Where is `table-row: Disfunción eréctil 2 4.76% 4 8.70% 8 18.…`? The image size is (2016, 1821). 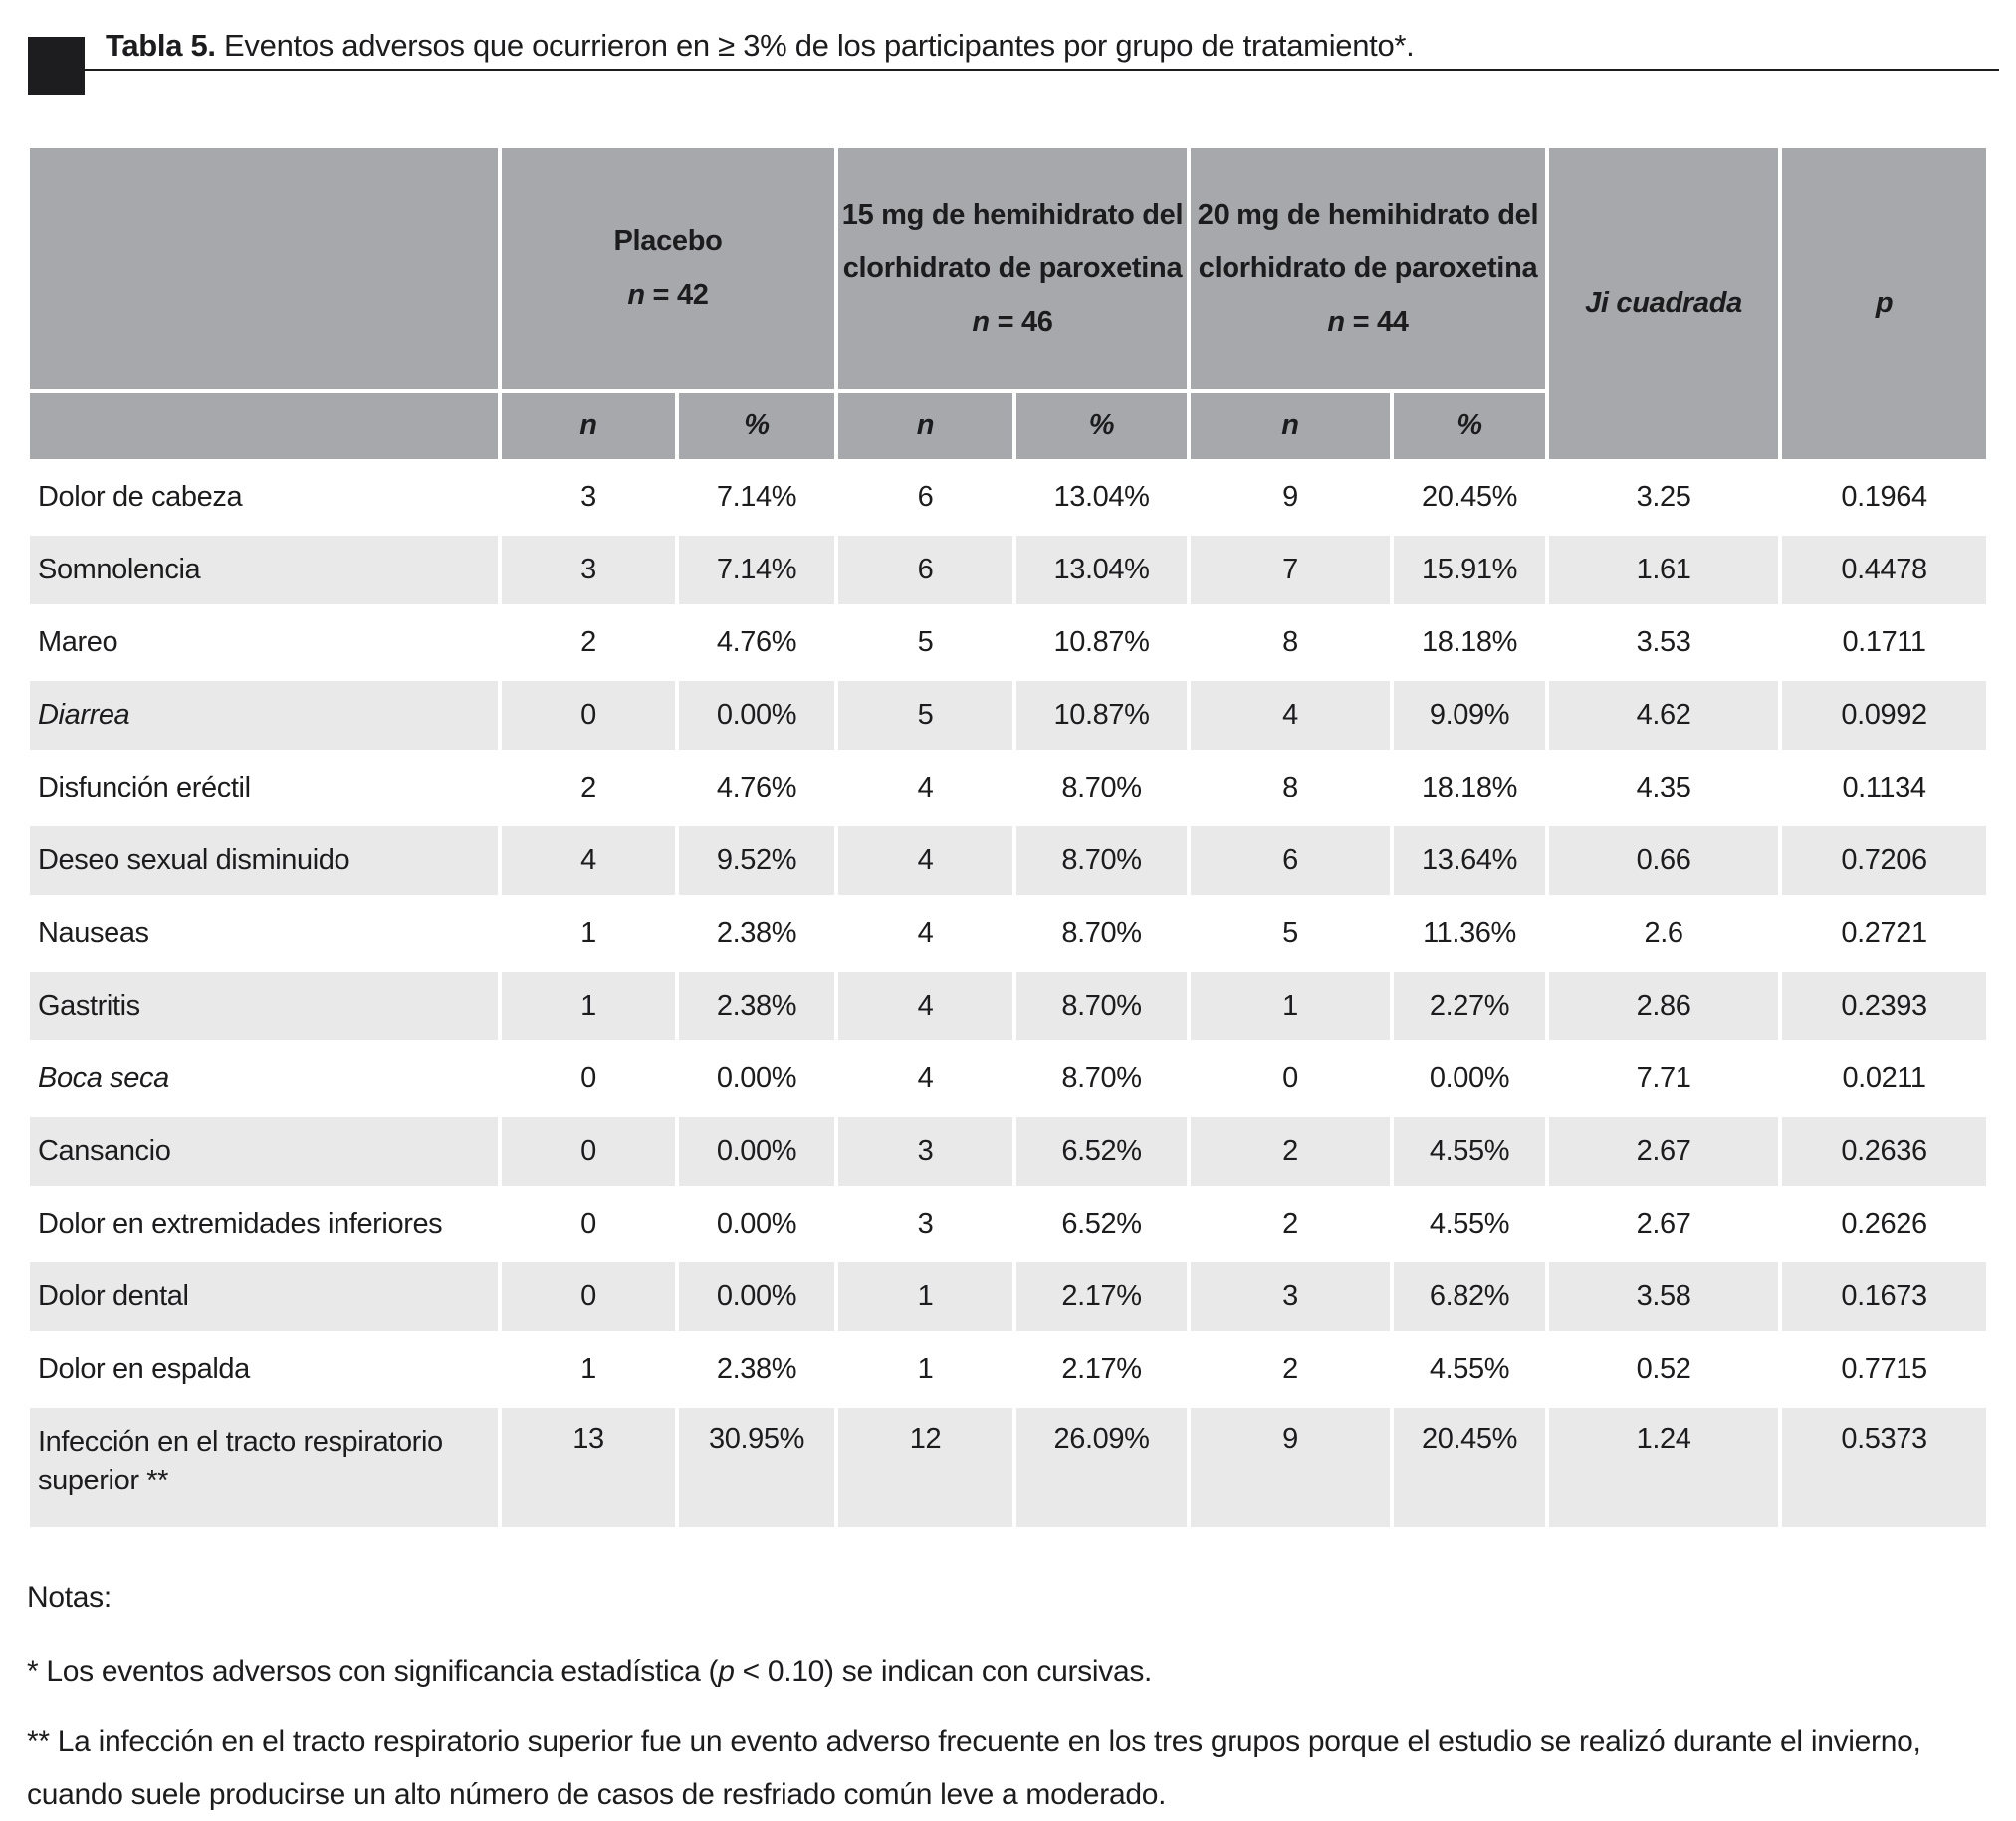
table-row: Disfunción eréctil 2 4.76% 4 8.70% 8 18.… is located at coordinates (1008, 788).